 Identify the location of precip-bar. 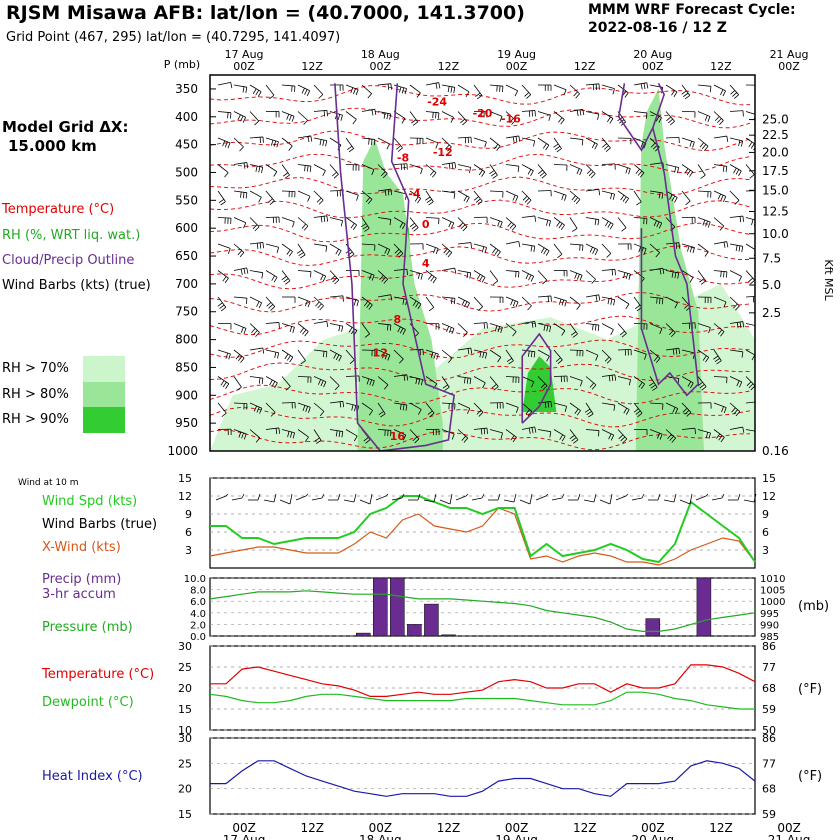
(448, 635).